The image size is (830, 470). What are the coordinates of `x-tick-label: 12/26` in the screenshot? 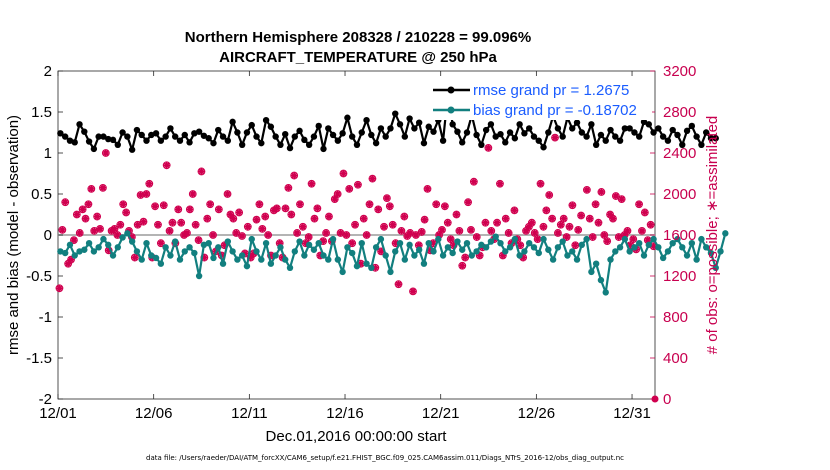 It's located at (537, 413).